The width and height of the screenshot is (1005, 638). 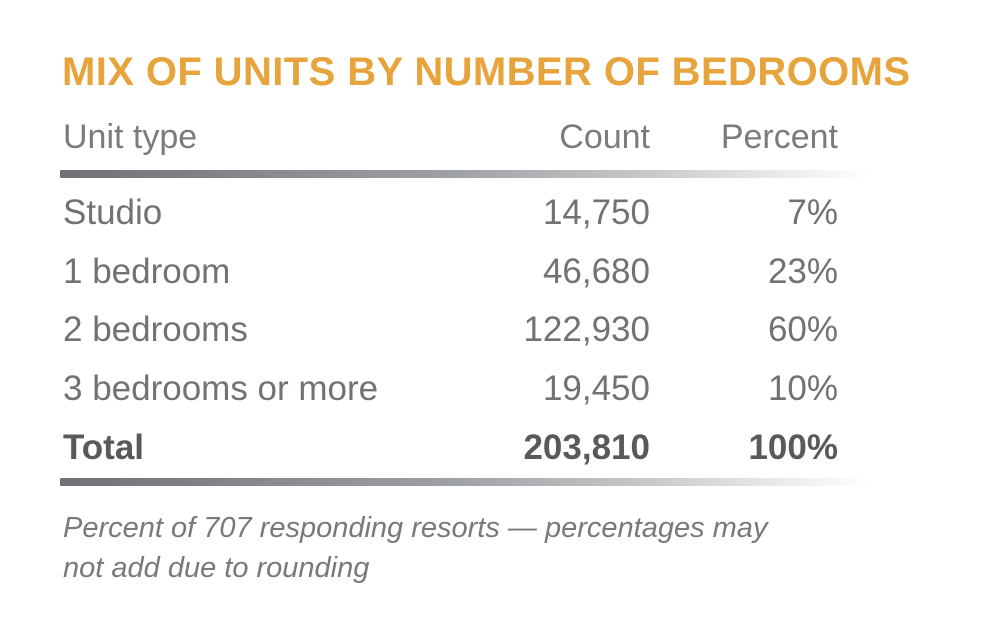 I want to click on row-percent: 60%, so click(x=802, y=330).